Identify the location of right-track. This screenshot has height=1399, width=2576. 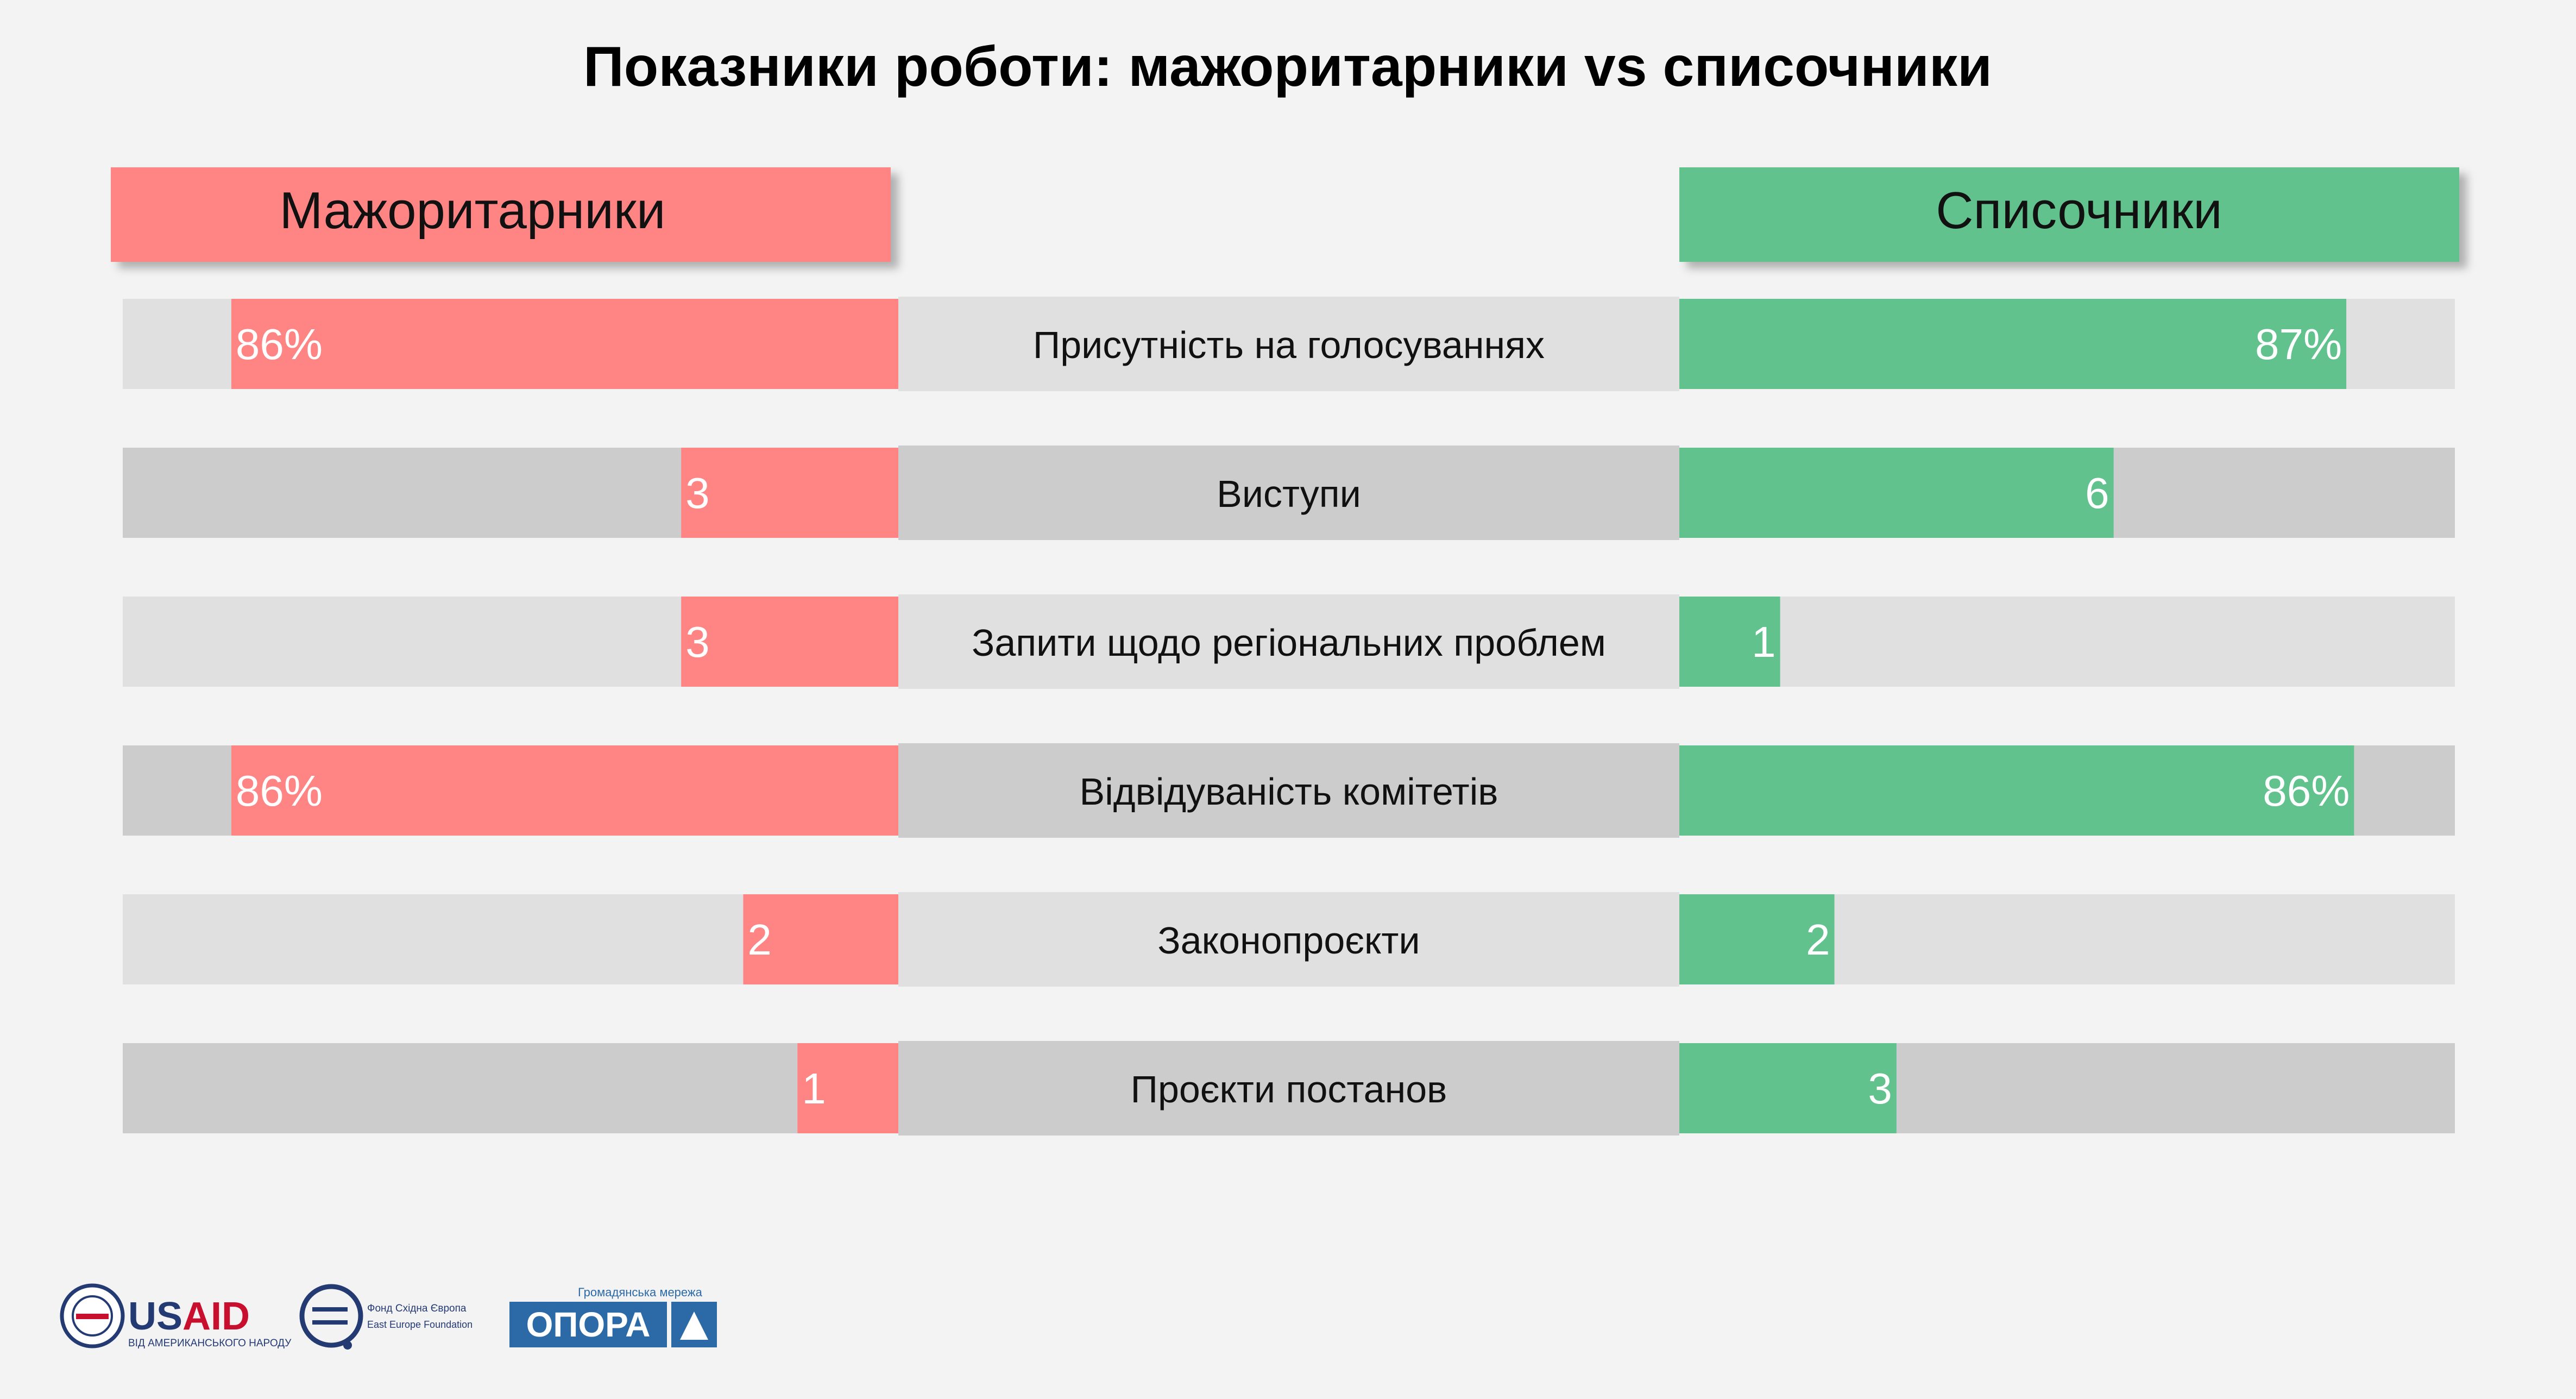
(2067, 642).